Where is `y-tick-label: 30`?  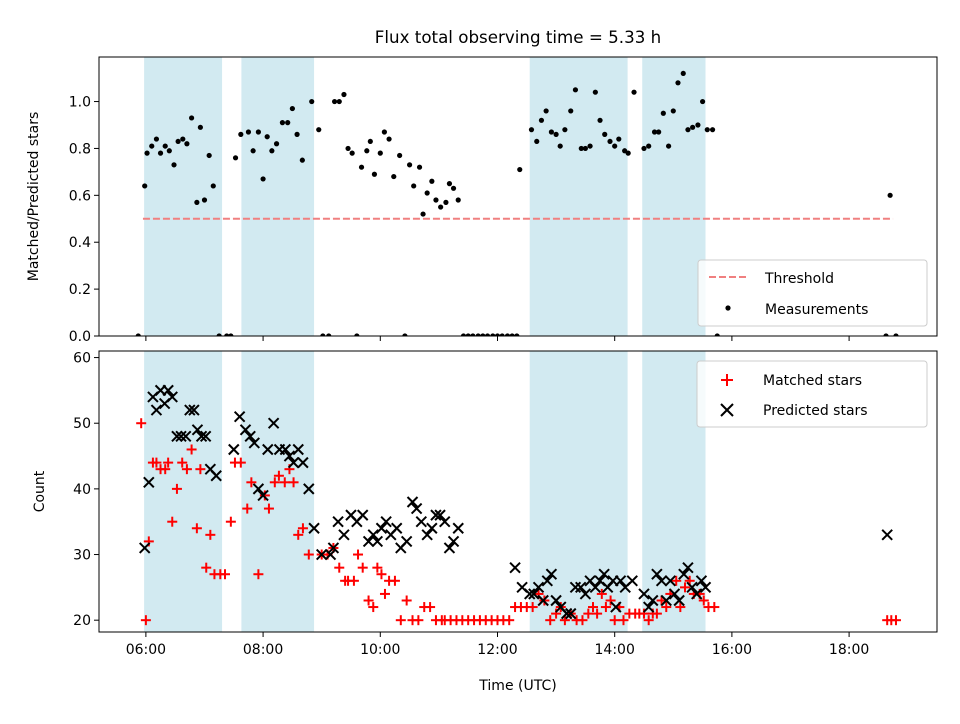
y-tick-label: 30 is located at coordinates (82, 556).